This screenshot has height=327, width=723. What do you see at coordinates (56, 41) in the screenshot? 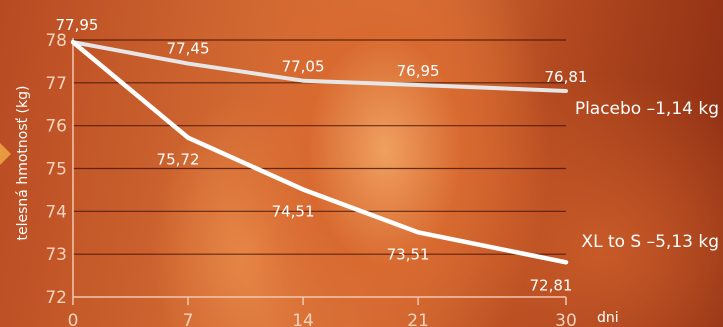
I see `y-tick-label: 78` at bounding box center [56, 41].